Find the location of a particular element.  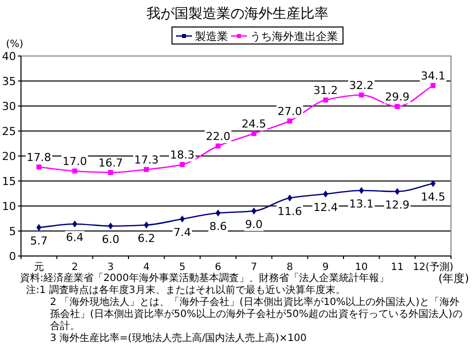

x-tick-label: 12(予測) is located at coordinates (433, 267).